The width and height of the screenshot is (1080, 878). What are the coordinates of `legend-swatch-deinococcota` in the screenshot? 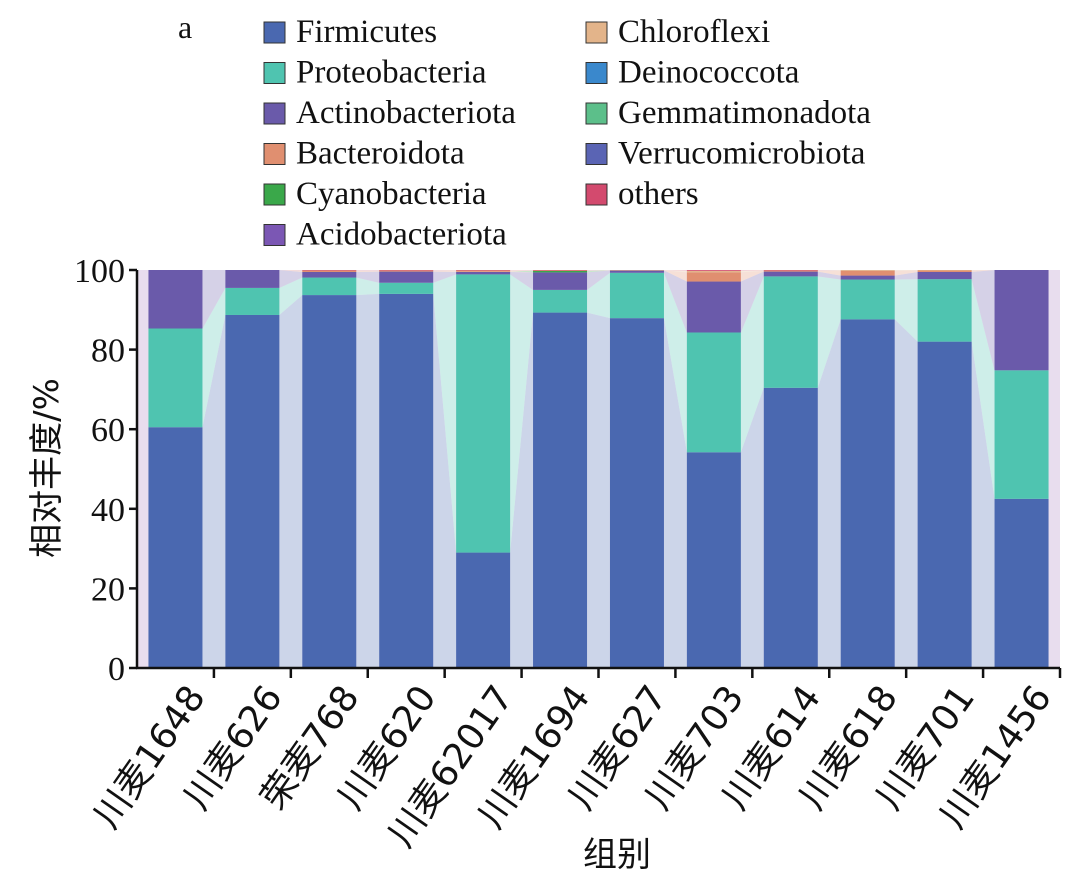 It's located at (596, 73).